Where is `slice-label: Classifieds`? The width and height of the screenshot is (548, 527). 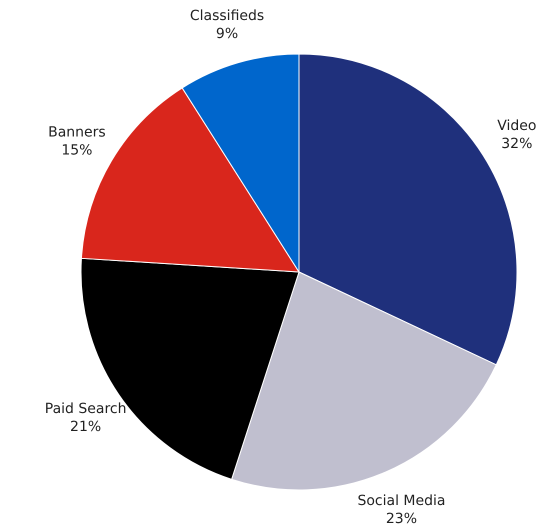
slice-label: Classifieds is located at coordinates (227, 16).